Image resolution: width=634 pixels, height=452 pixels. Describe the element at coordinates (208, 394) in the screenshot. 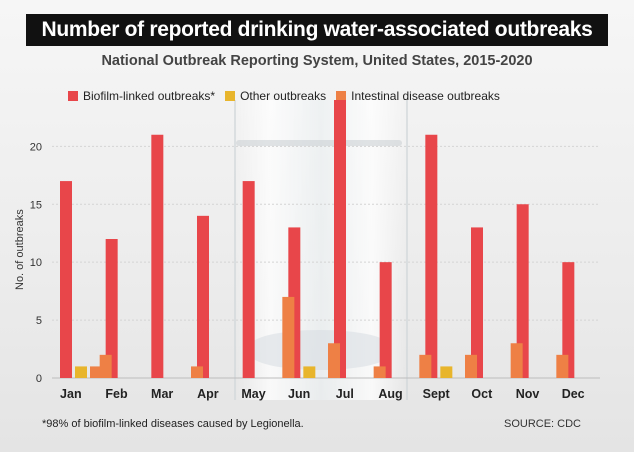

I see `x-tick-label: Apr` at that location.